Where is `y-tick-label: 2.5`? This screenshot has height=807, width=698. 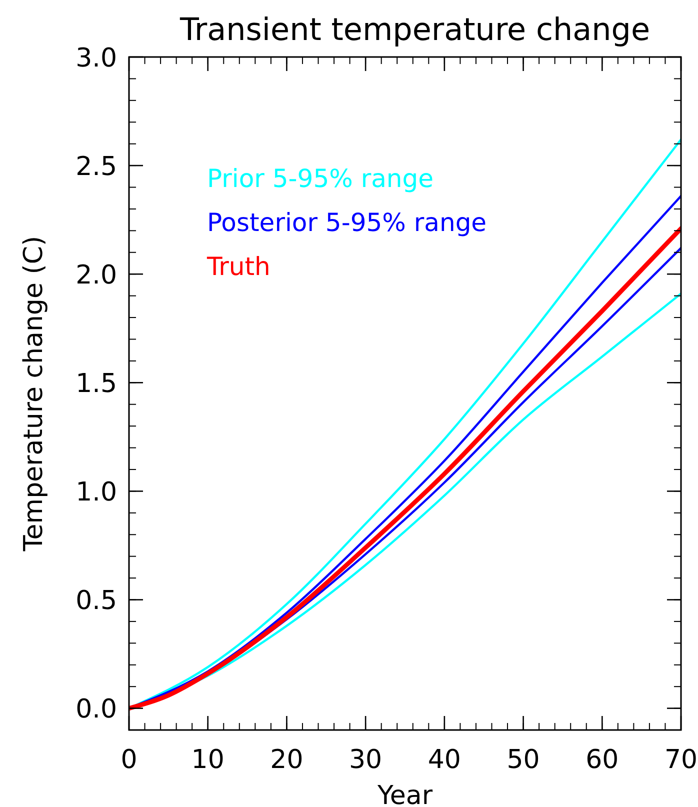 y-tick-label: 2.5 is located at coordinates (96, 167).